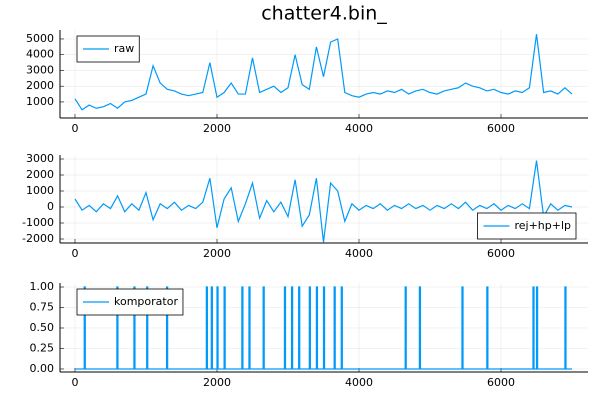  Describe the element at coordinates (38, 238) in the screenshot. I see `y-tick-label: -2000` at that location.